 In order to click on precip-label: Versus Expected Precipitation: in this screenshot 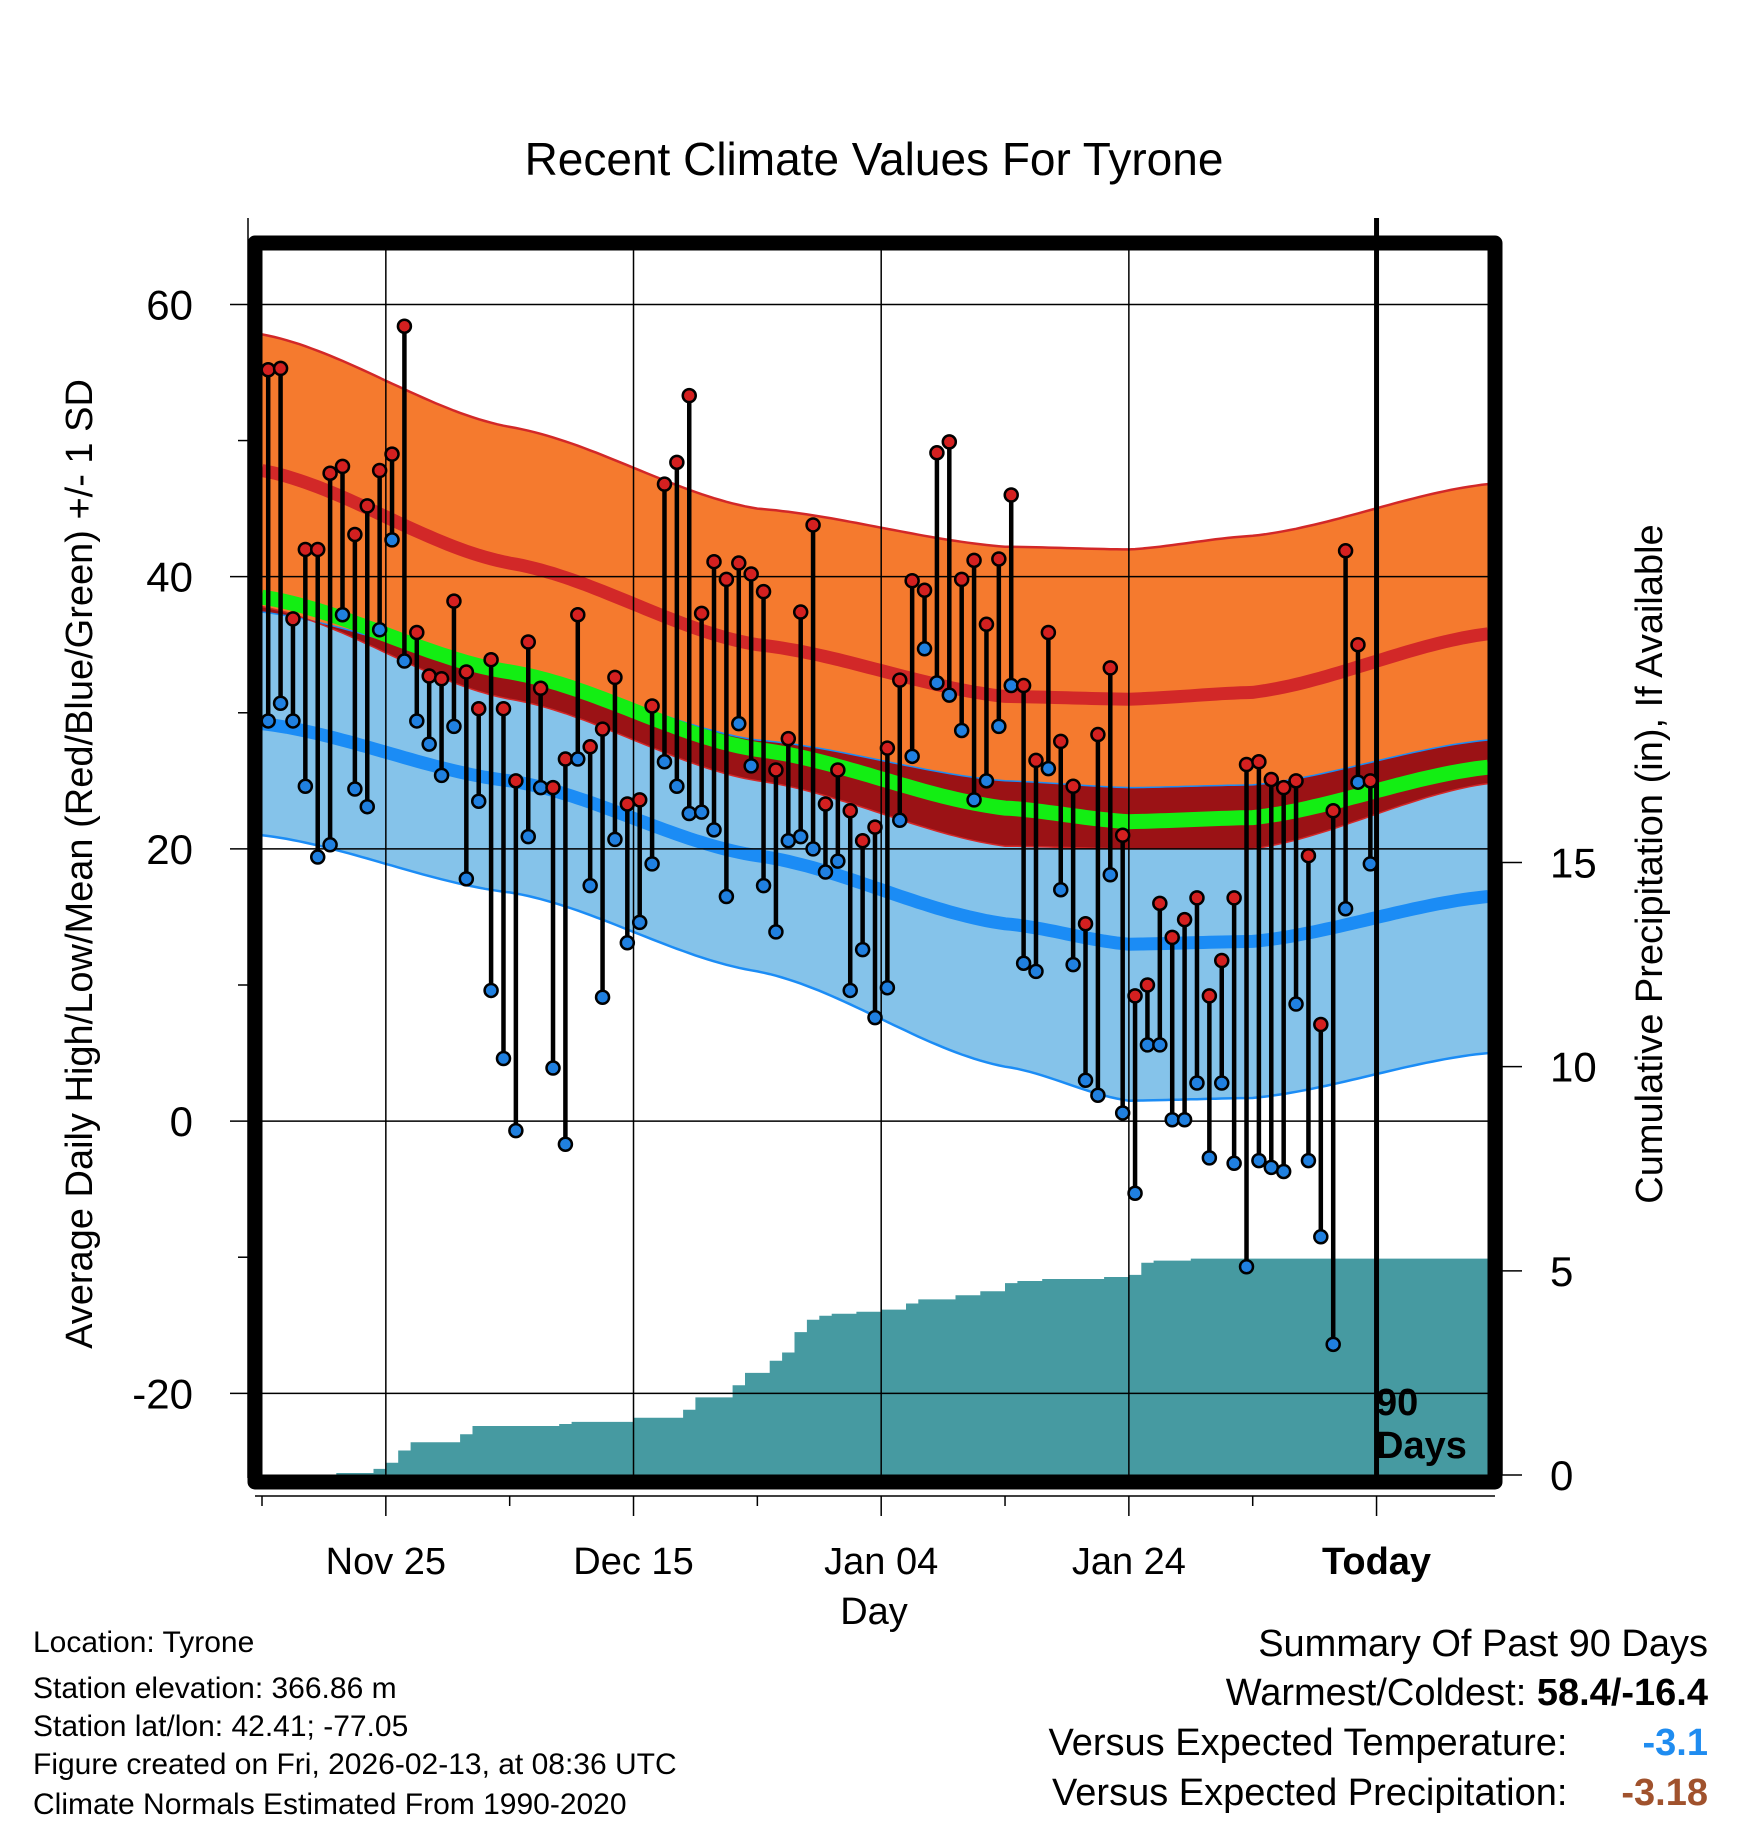, I will do `click(1310, 1793)`.